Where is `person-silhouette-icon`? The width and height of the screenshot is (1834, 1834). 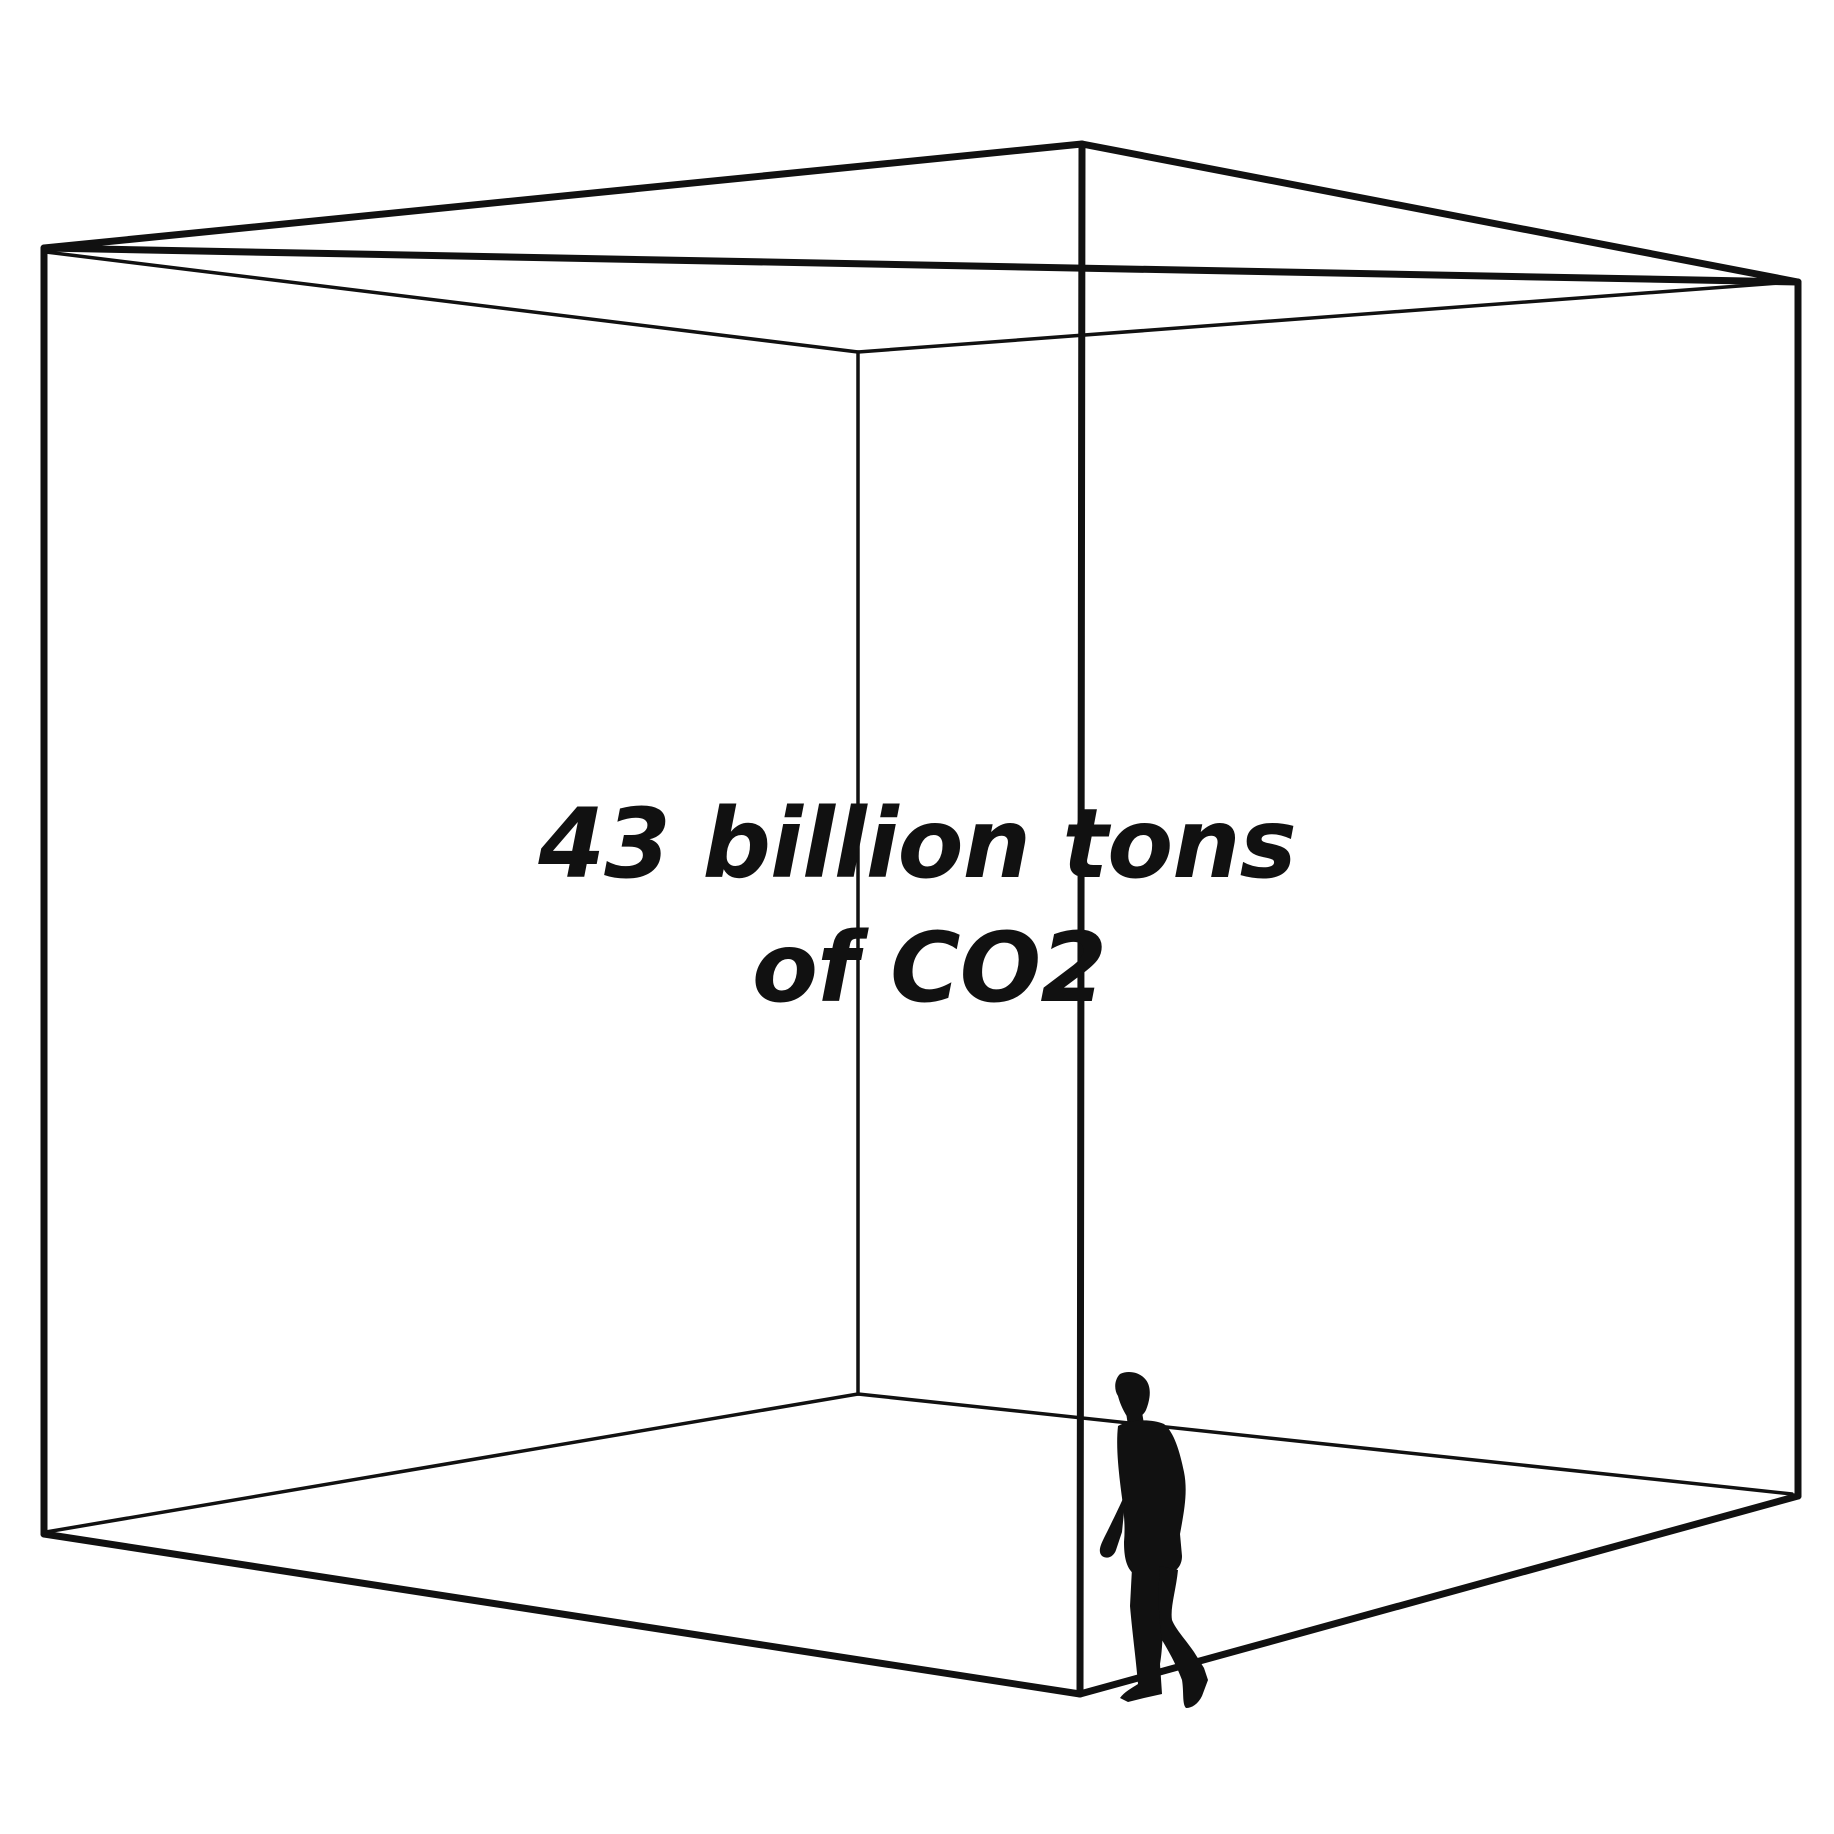
person-silhouette-icon is located at coordinates (1153, 1540).